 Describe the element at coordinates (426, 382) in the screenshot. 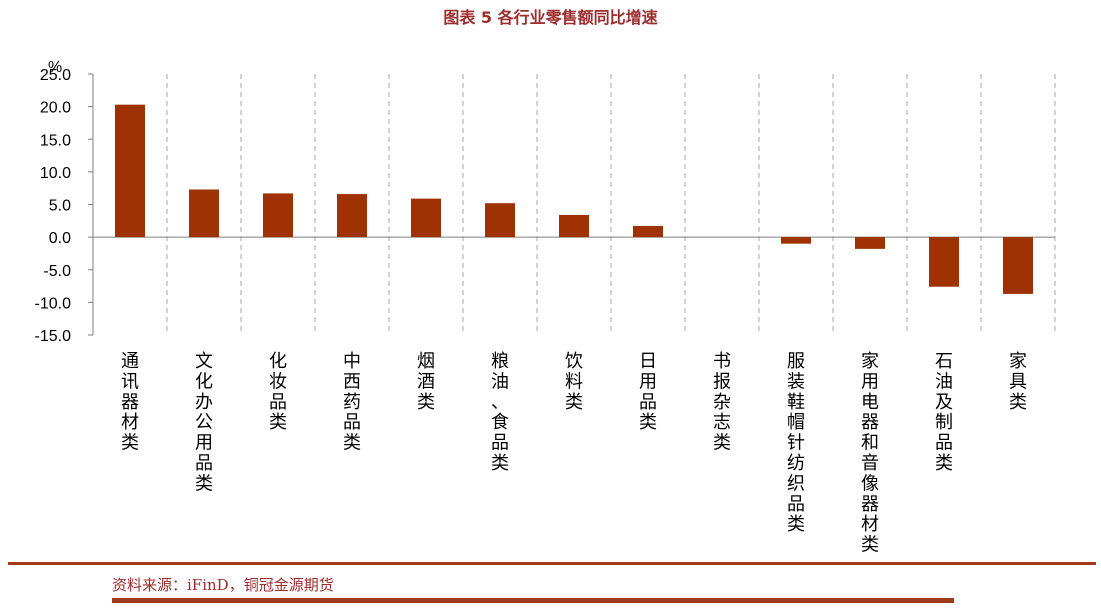

I see `category-label: 烟酒类` at that location.